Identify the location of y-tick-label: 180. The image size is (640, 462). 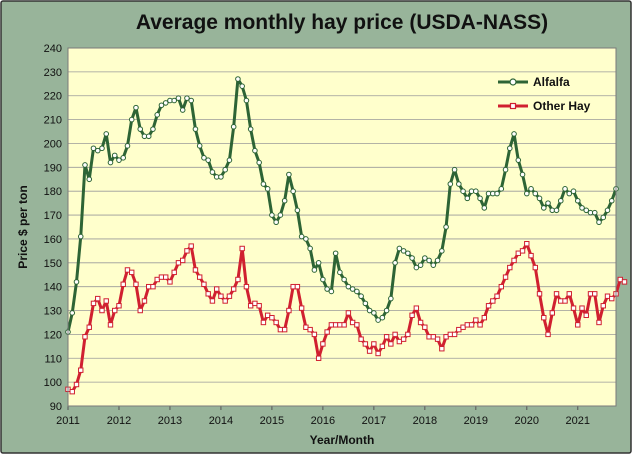
(53, 192).